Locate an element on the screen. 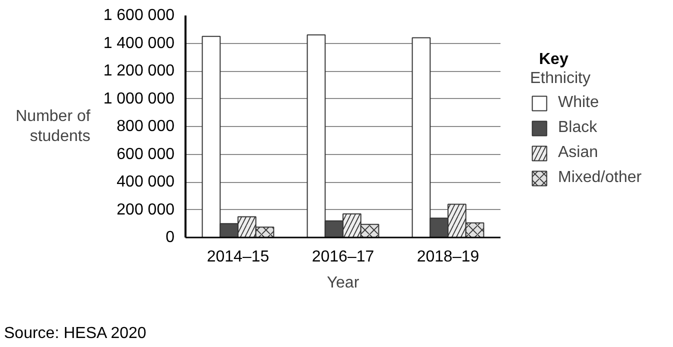  y-tick-label: 800 000 is located at coordinates (145, 126).